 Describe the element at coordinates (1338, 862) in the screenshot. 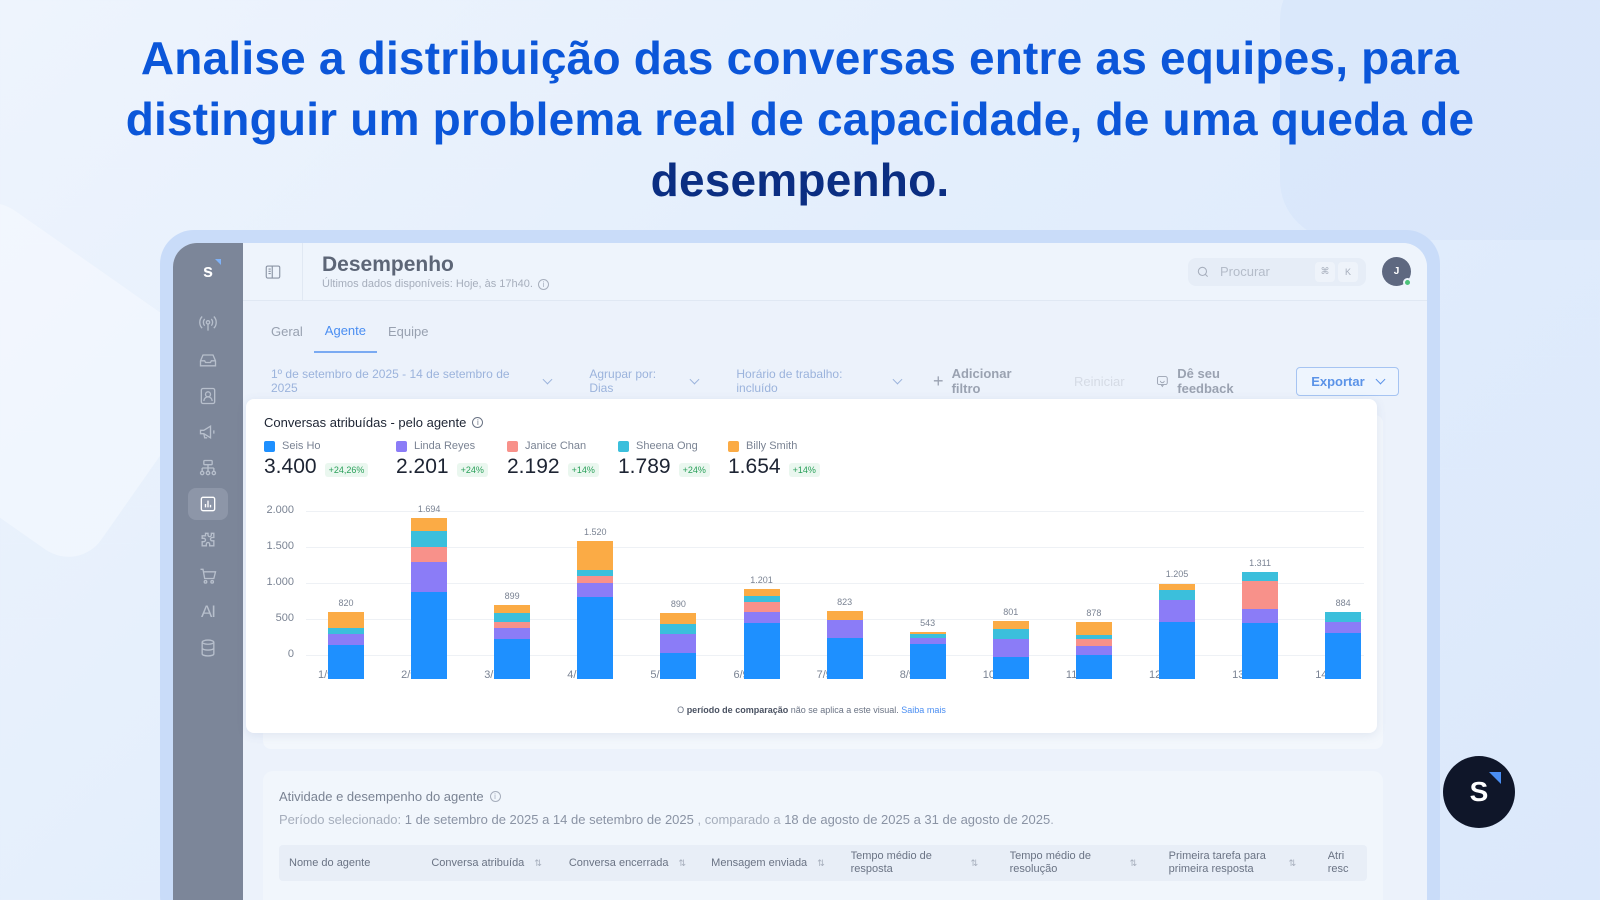

I see `column-header: Atri resc` at that location.